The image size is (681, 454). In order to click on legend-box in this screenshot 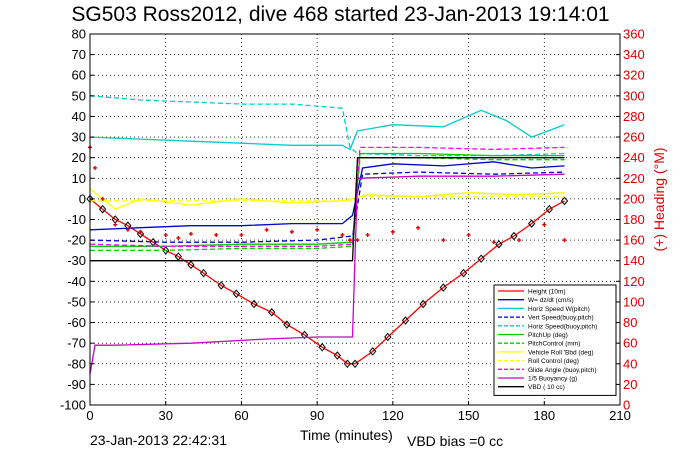, I will do `click(555, 340)`.